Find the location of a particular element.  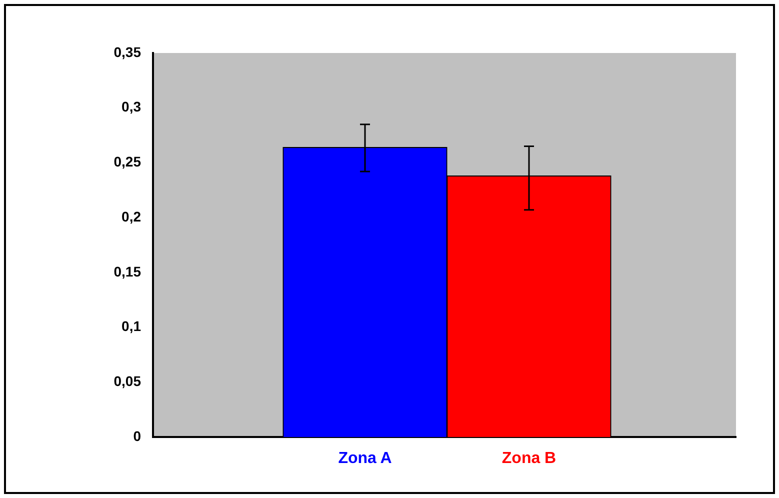

y-tick-label: 0,1 is located at coordinates (132, 326).